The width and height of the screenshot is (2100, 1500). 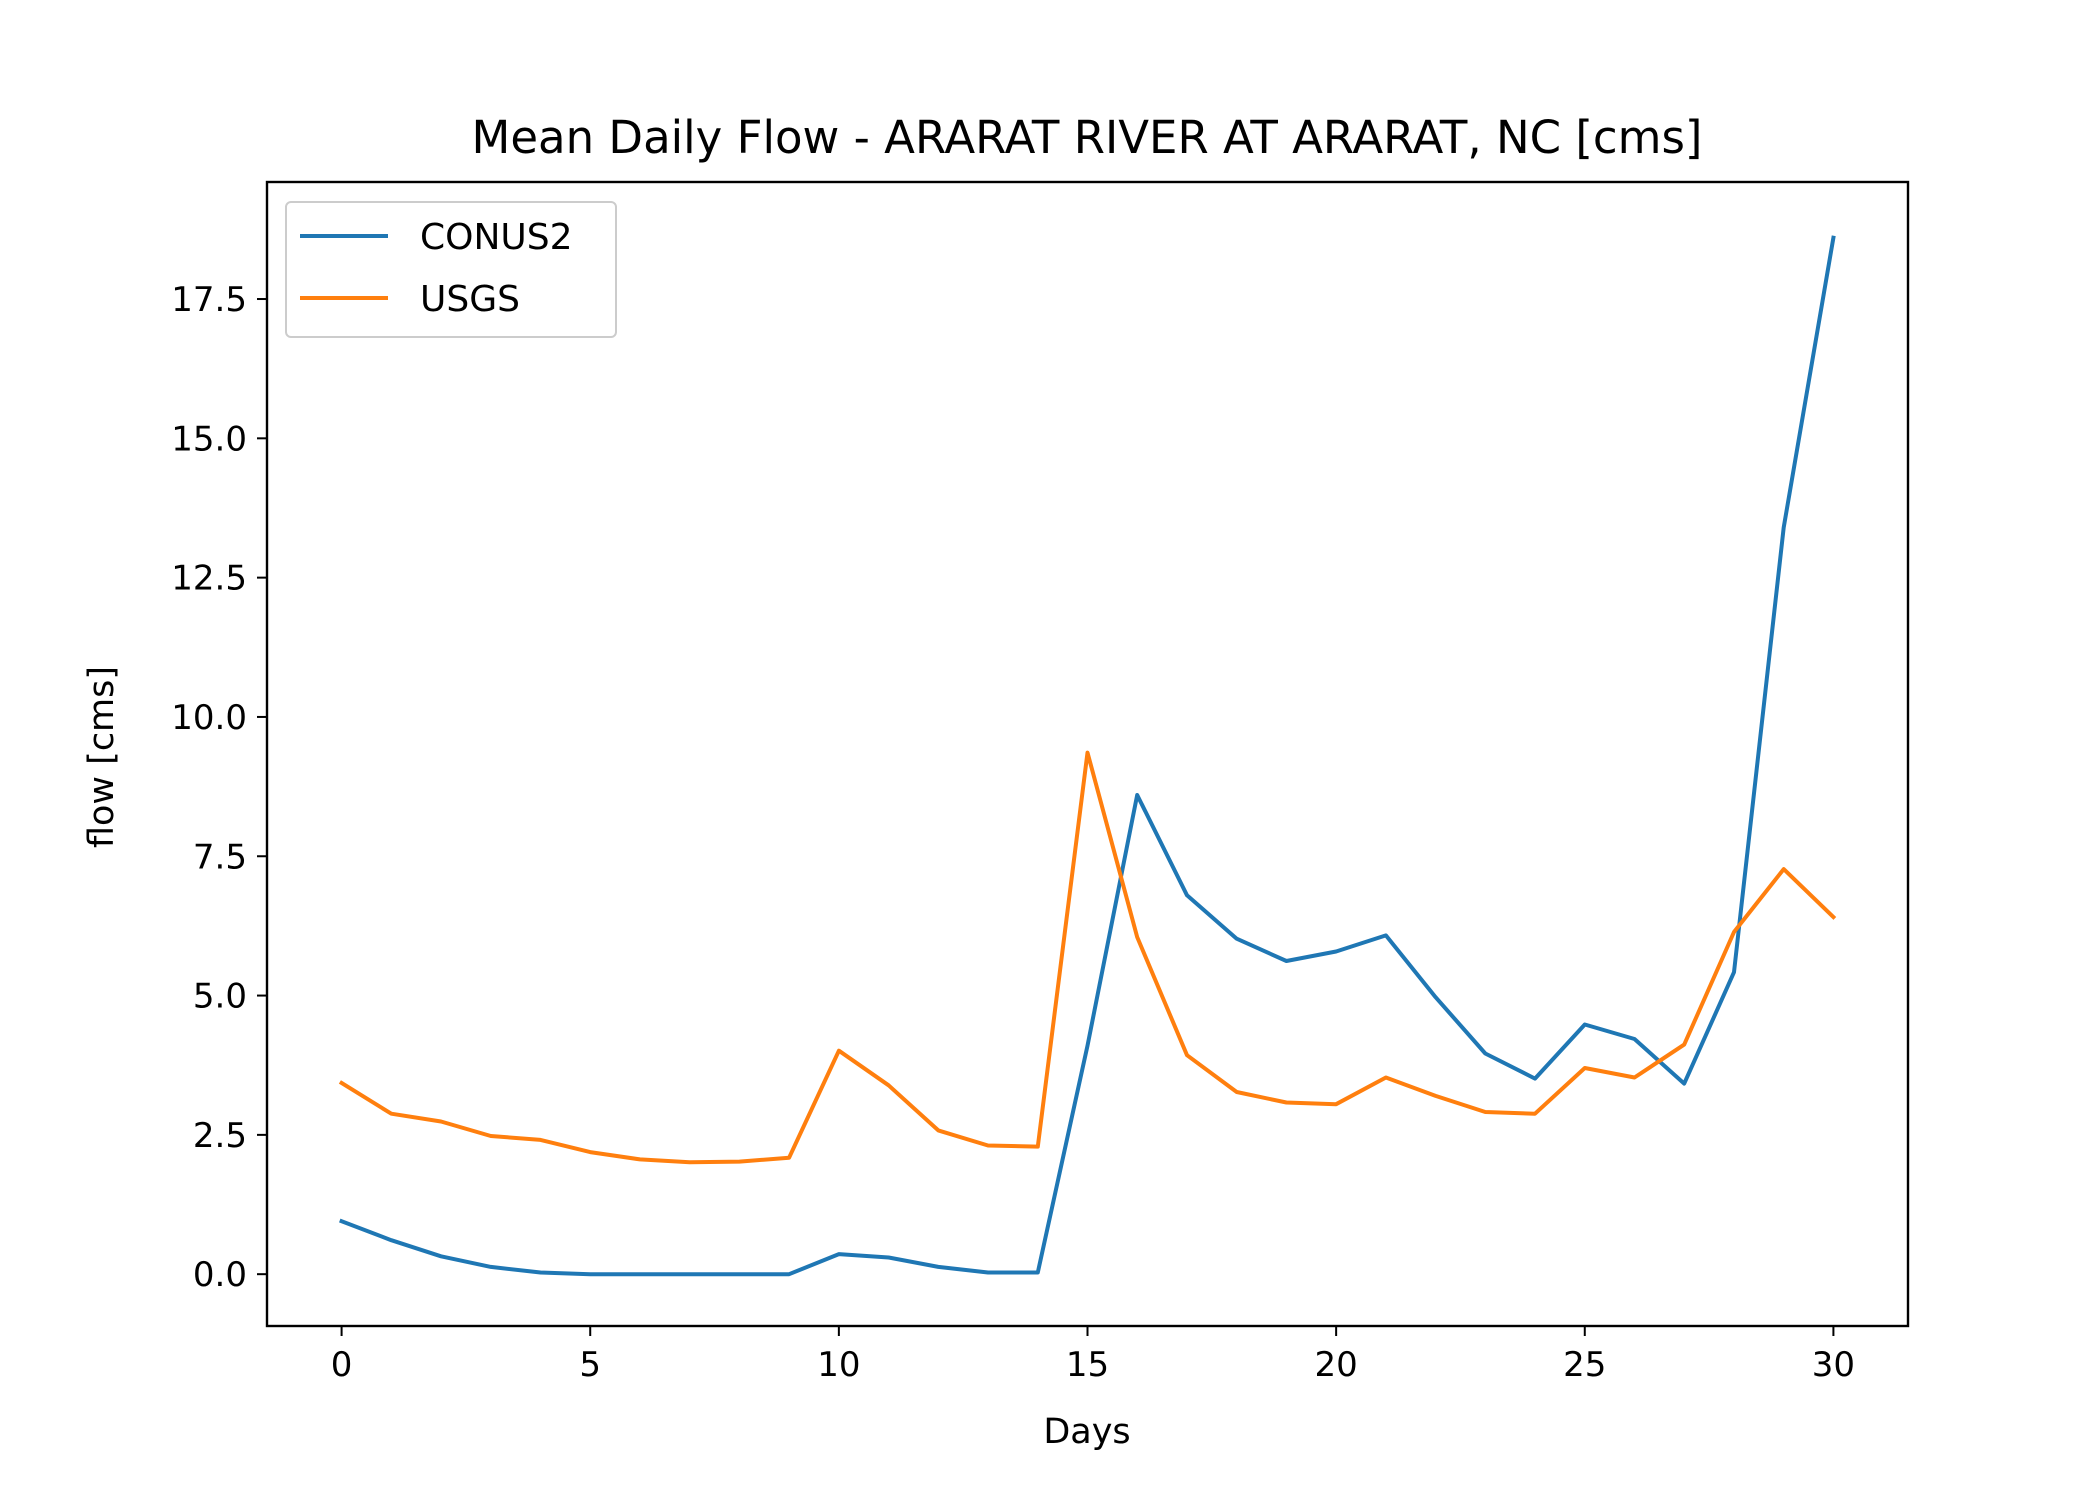 I want to click on legend-label-conus2: CONUS2, so click(x=496, y=237).